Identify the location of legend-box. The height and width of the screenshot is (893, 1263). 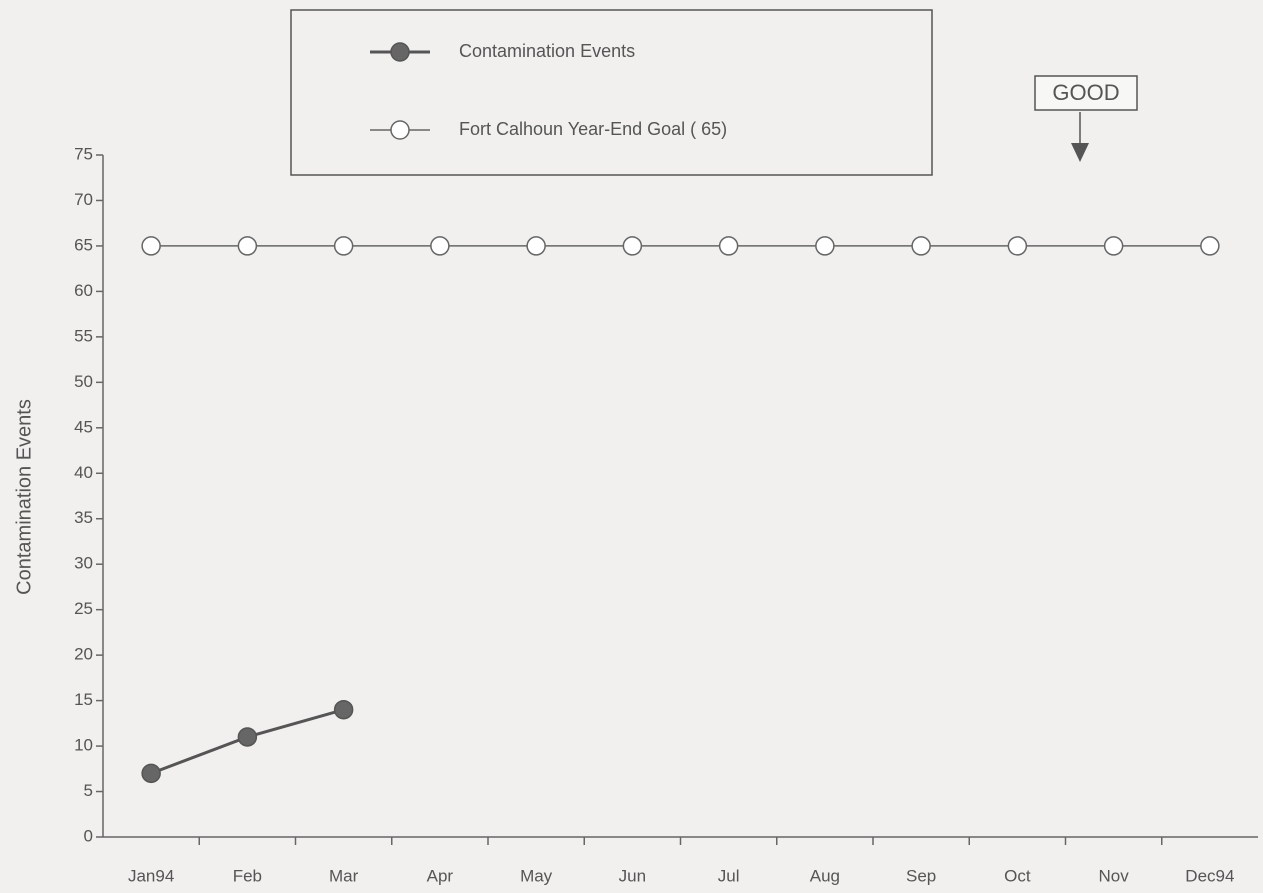
(611, 92).